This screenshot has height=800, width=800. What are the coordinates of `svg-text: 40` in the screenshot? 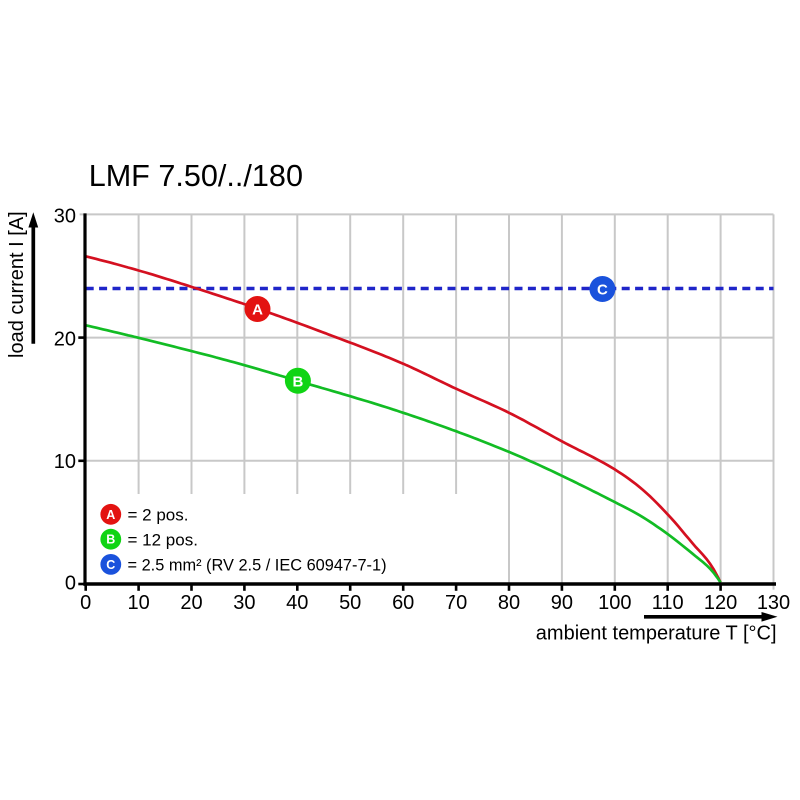 It's located at (297, 603).